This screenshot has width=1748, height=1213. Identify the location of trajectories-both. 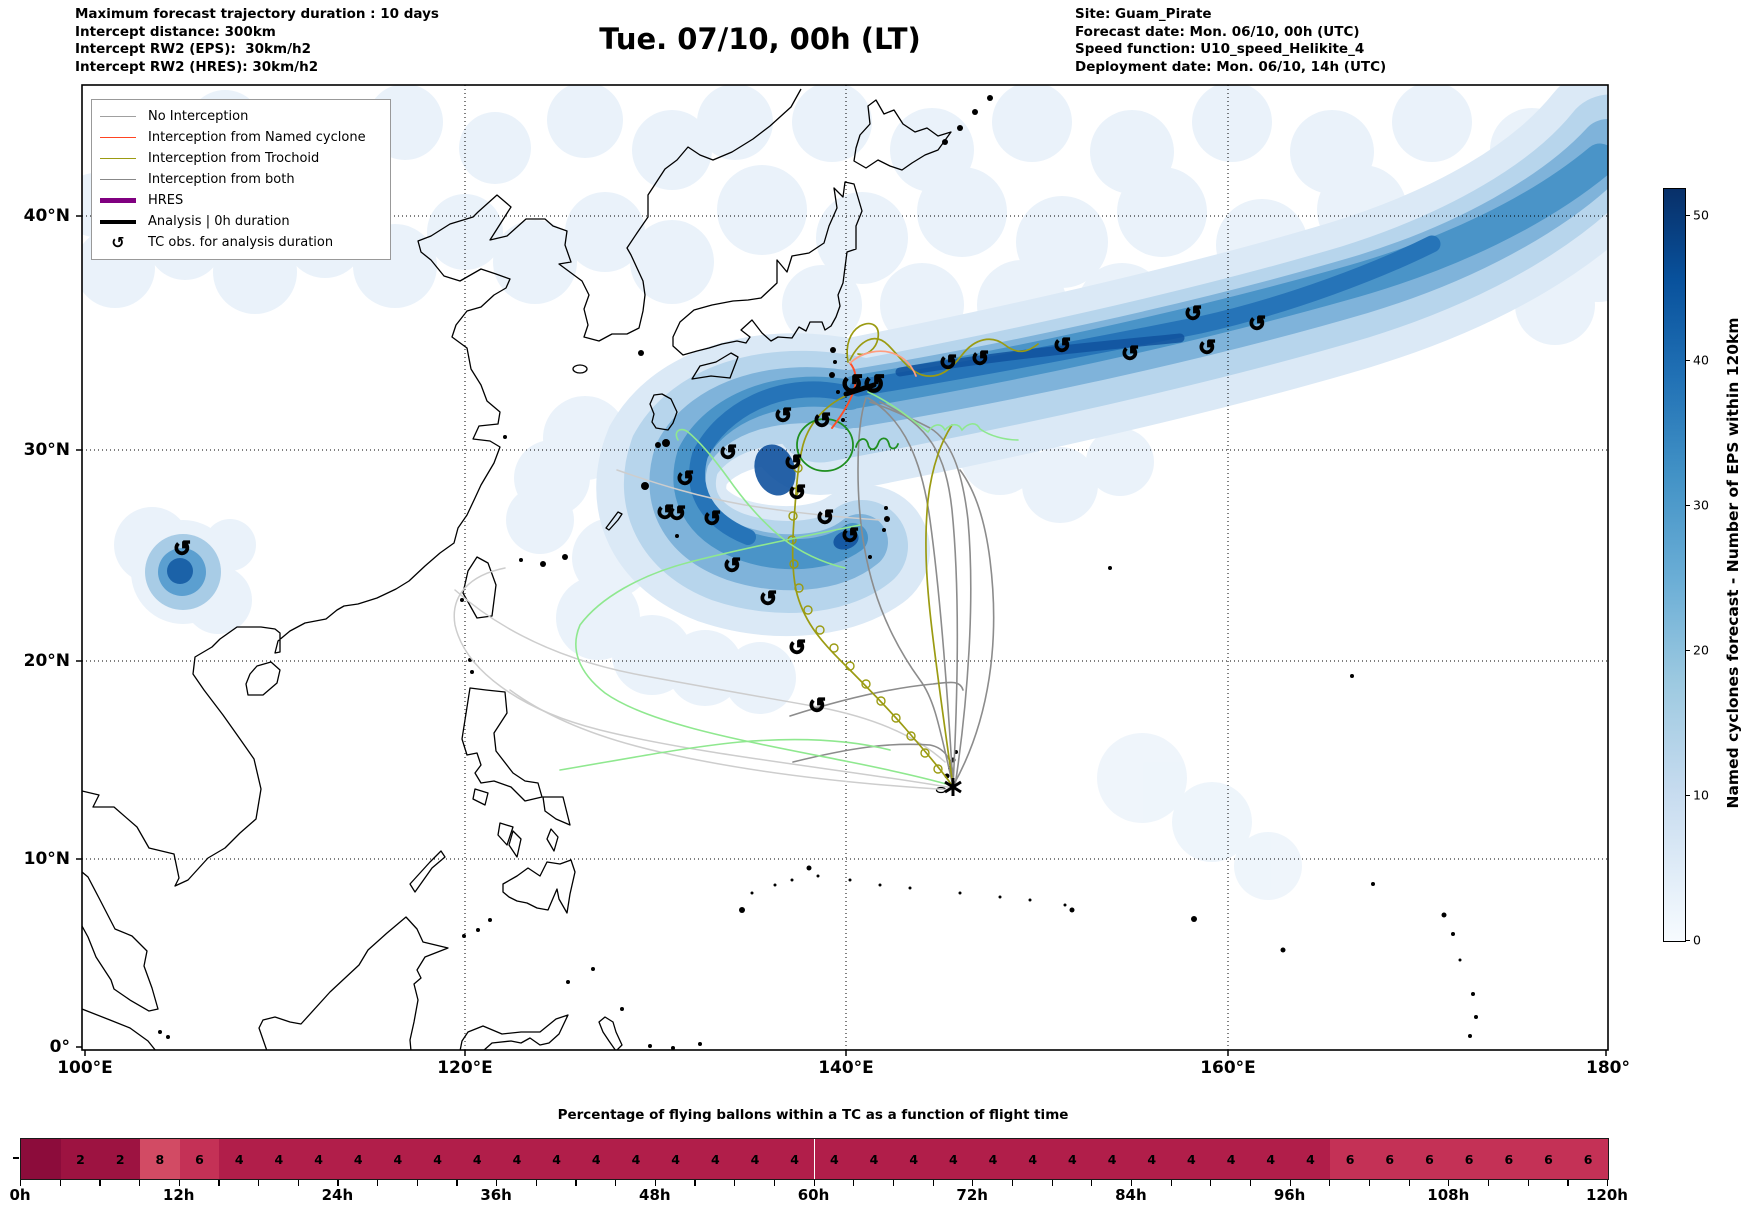
(789, 588).